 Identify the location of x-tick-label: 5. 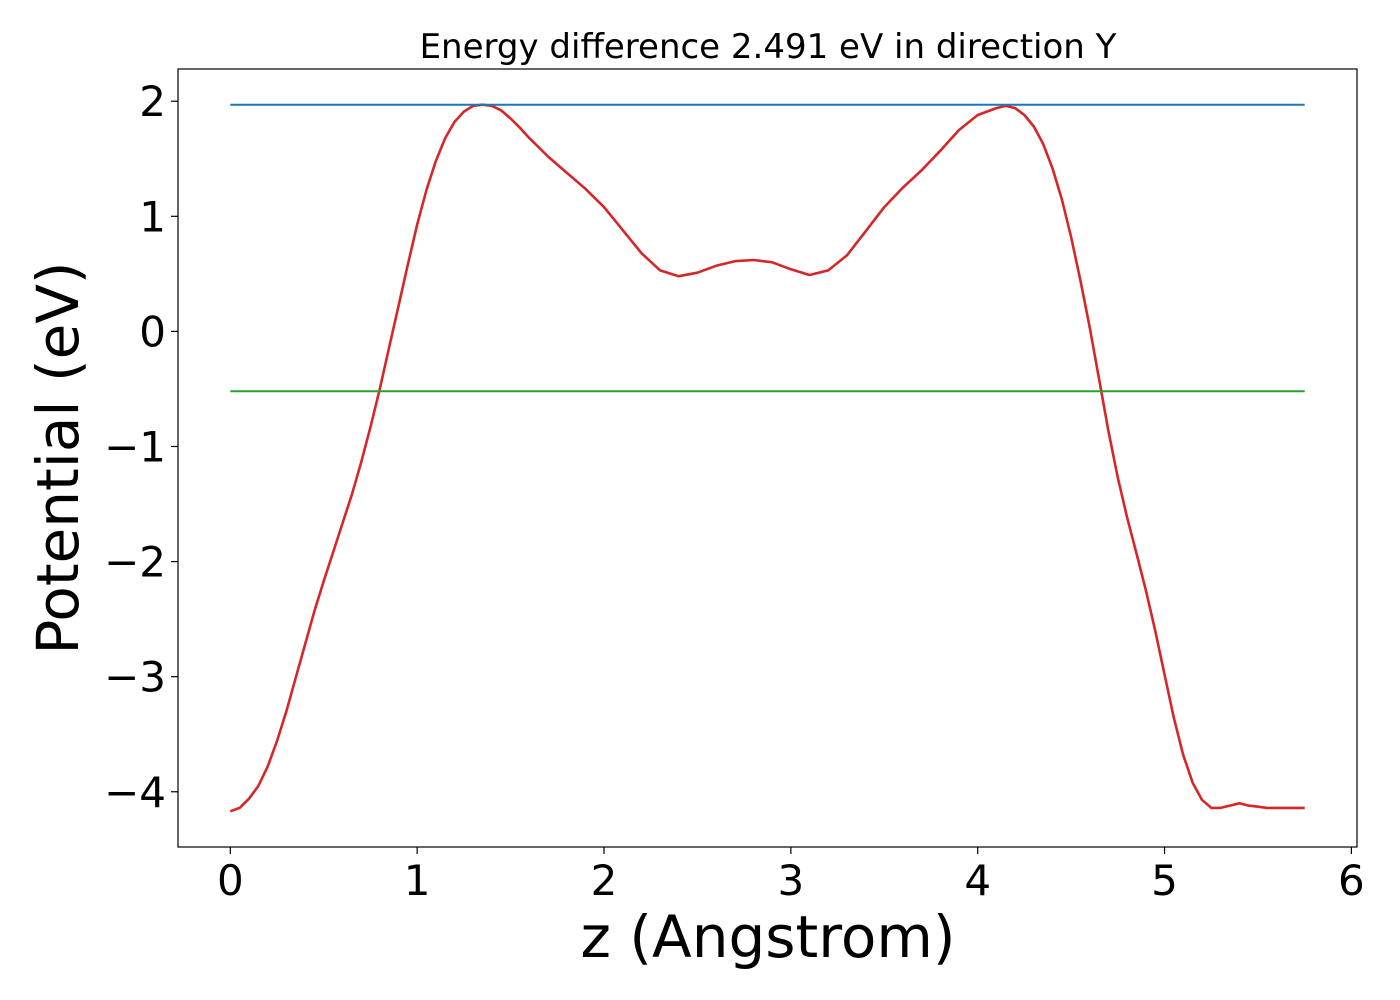
(1164, 880).